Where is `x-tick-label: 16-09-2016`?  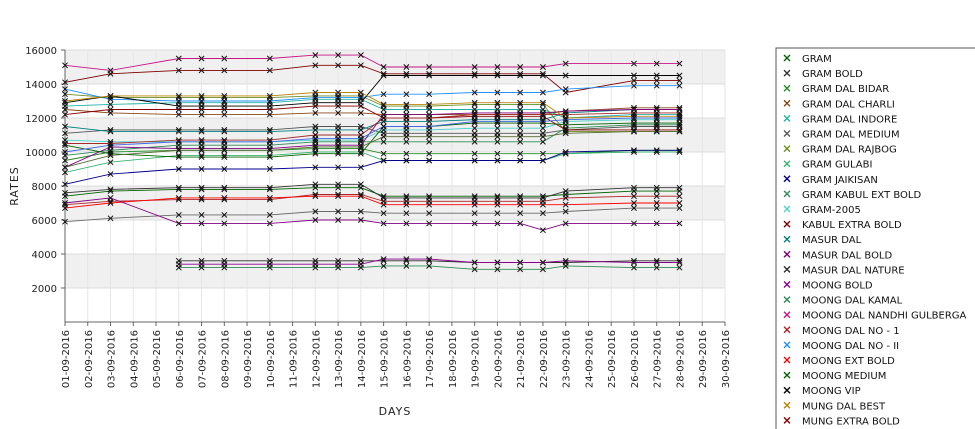
x-tick-label: 16-09-2016 is located at coordinates (407, 359).